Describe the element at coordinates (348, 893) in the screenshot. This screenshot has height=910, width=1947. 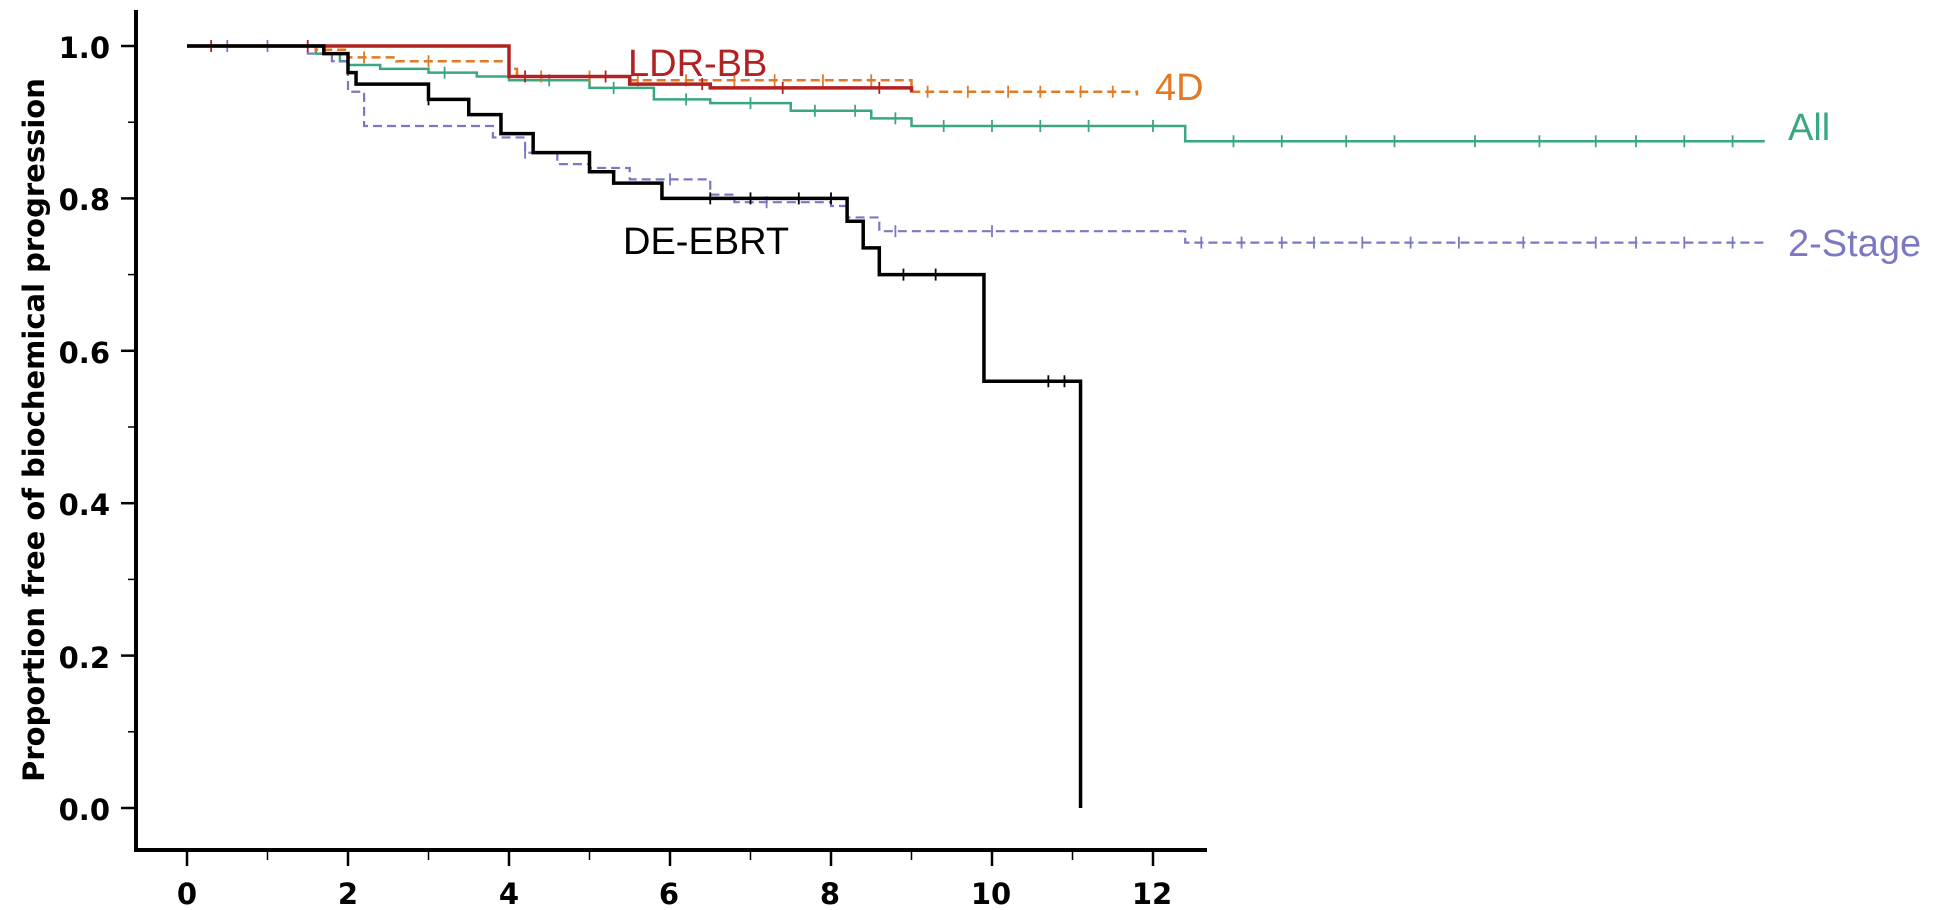
I see `x-tick-label: 2` at that location.